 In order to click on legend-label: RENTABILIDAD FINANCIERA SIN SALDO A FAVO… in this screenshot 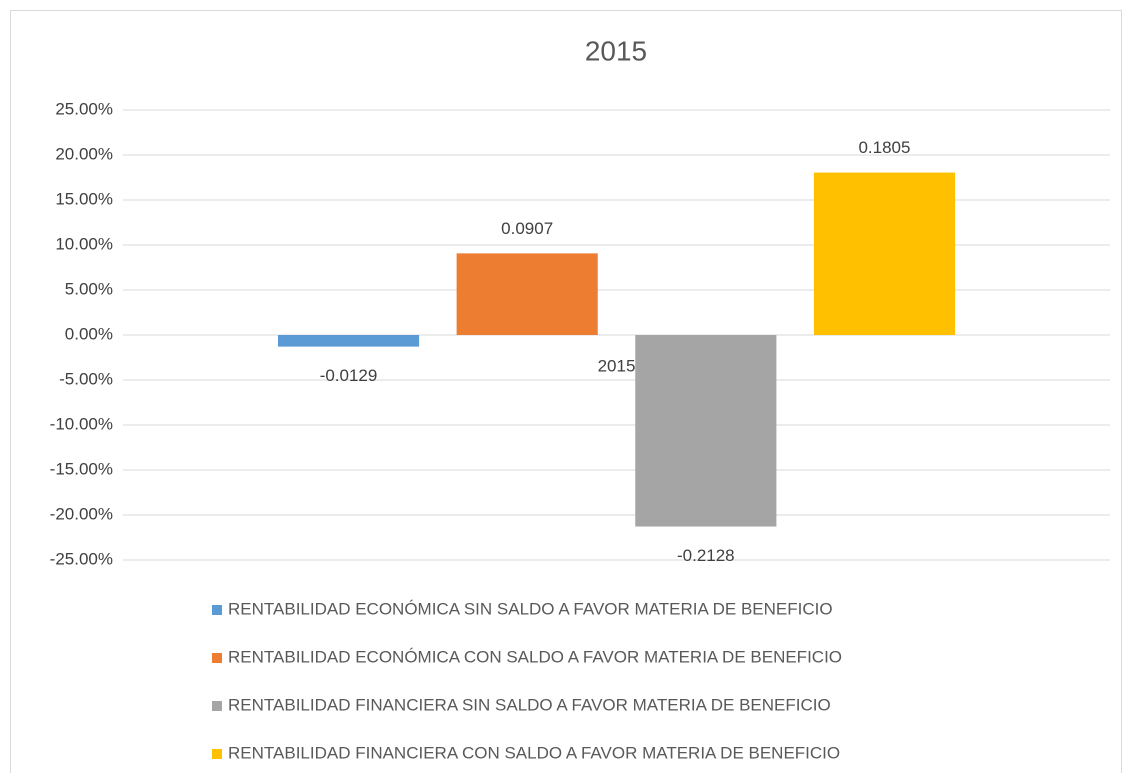, I will do `click(529, 704)`.